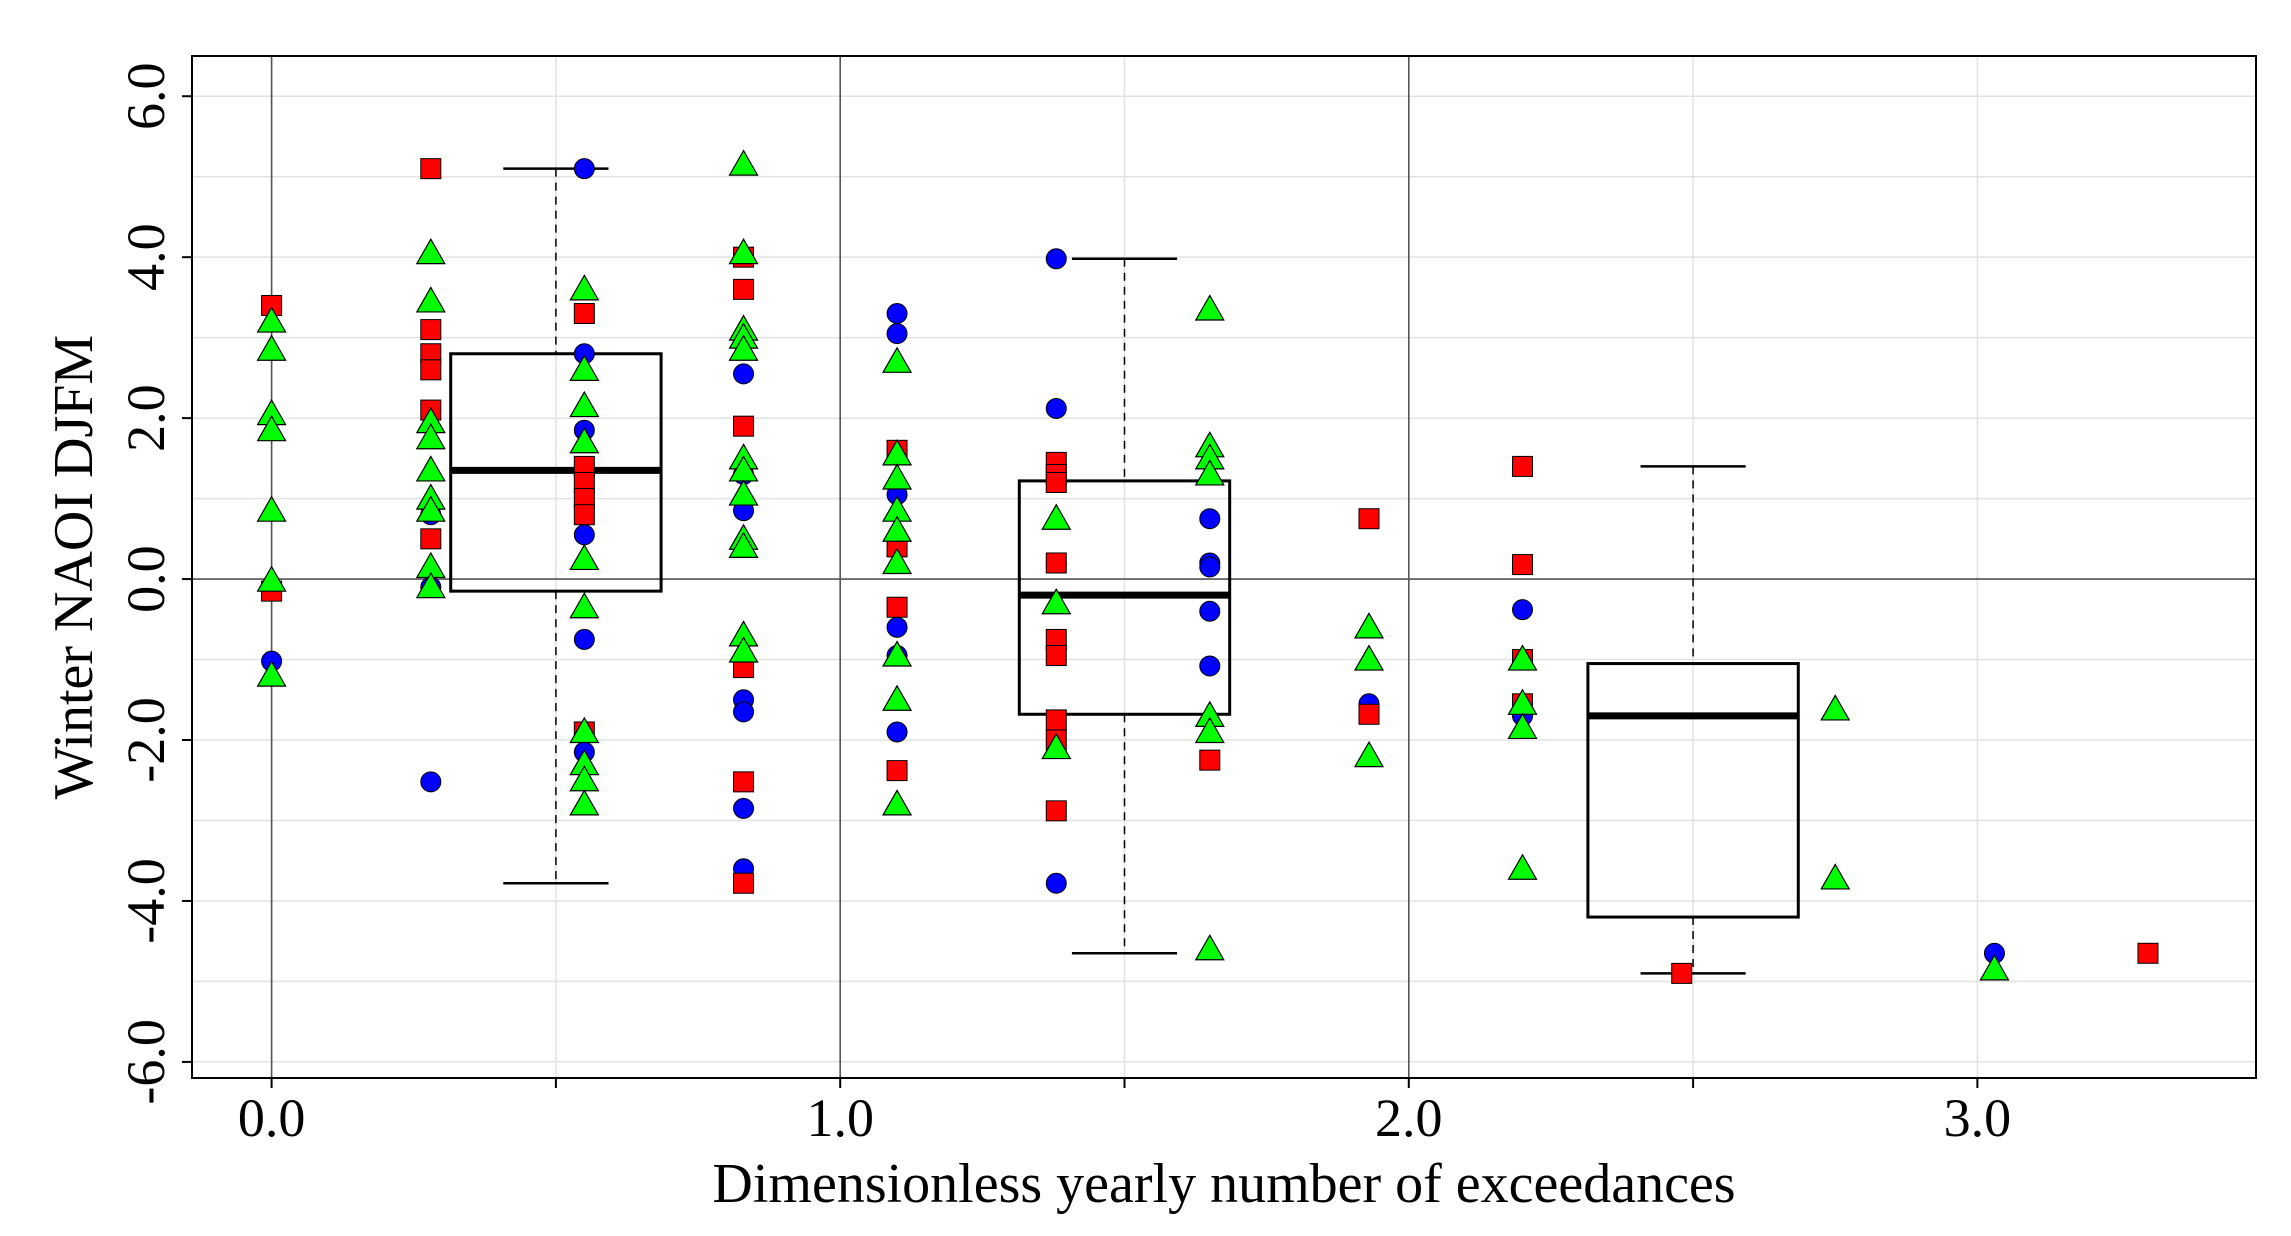  What do you see at coordinates (146, 257) in the screenshot?
I see `y-tick-label: 4.0` at bounding box center [146, 257].